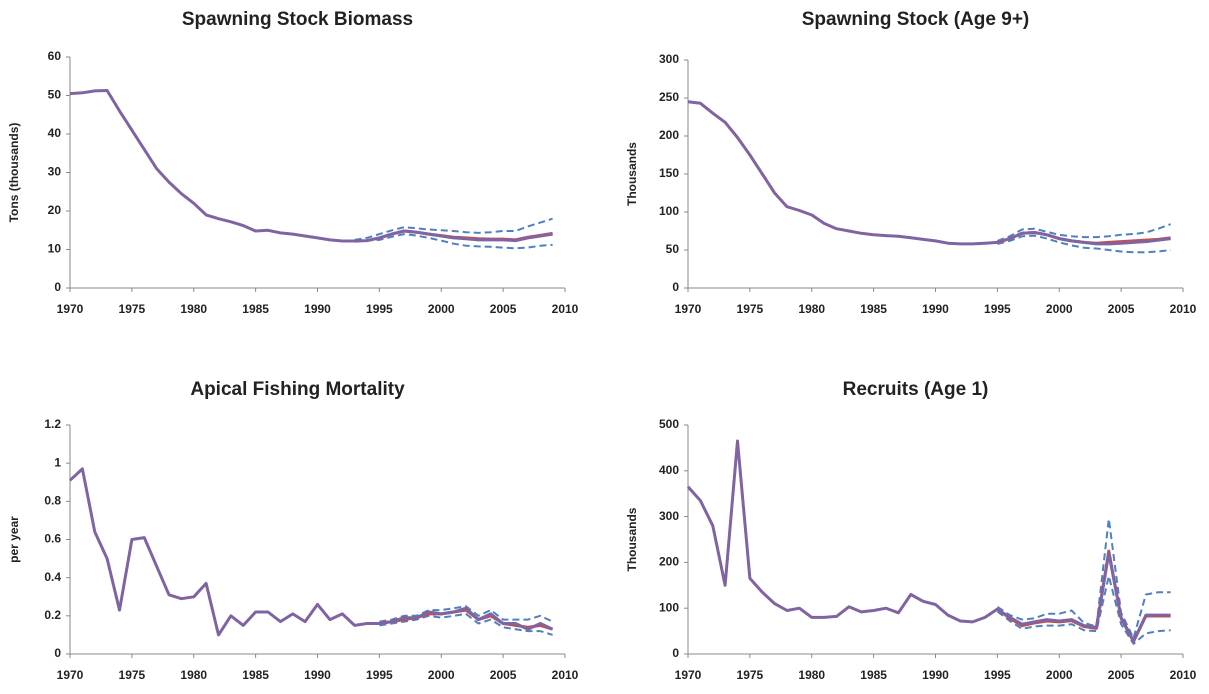 The width and height of the screenshot is (1209, 694). What do you see at coordinates (14, 173) in the screenshot?
I see `y-axis-label: Tons (thousands)` at bounding box center [14, 173].